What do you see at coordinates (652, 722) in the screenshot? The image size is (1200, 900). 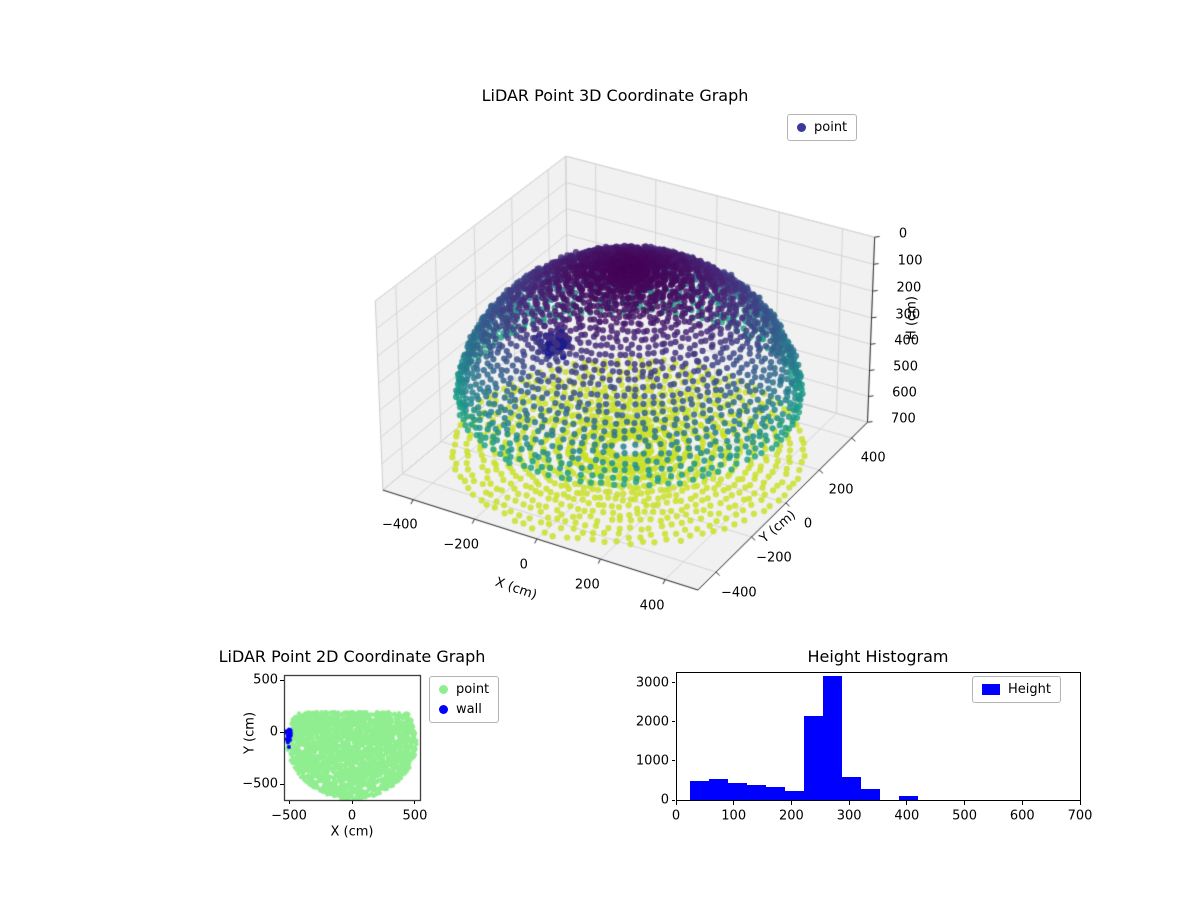 I see `tick-label: 2000` at bounding box center [652, 722].